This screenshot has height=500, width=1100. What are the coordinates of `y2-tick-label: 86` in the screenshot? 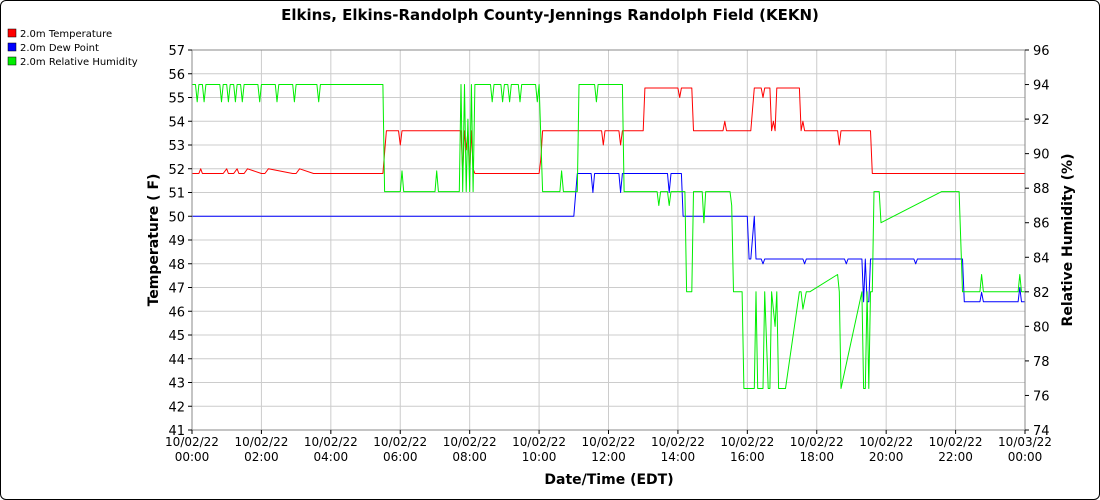 It's located at (1041, 224).